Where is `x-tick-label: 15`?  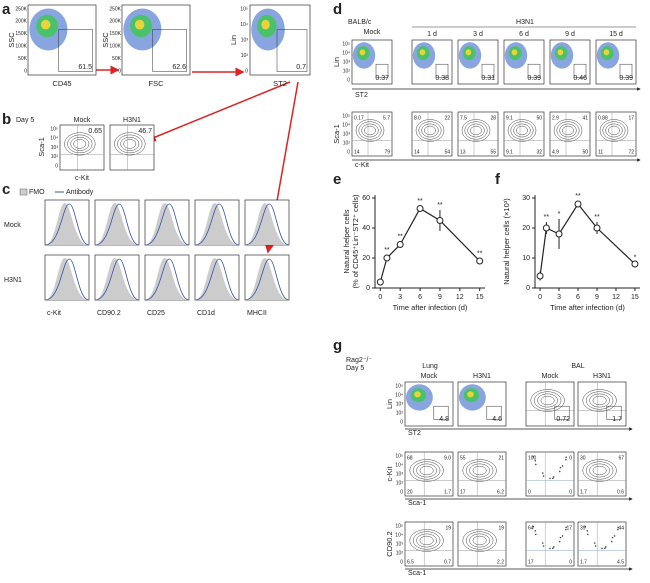 x-tick-label: 15 is located at coordinates (480, 297).